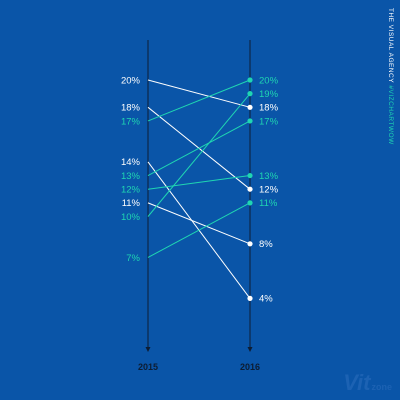 Image resolution: width=400 pixels, height=400 pixels. What do you see at coordinates (266, 299) in the screenshot?
I see `value-label-2016-2: 4%` at bounding box center [266, 299].